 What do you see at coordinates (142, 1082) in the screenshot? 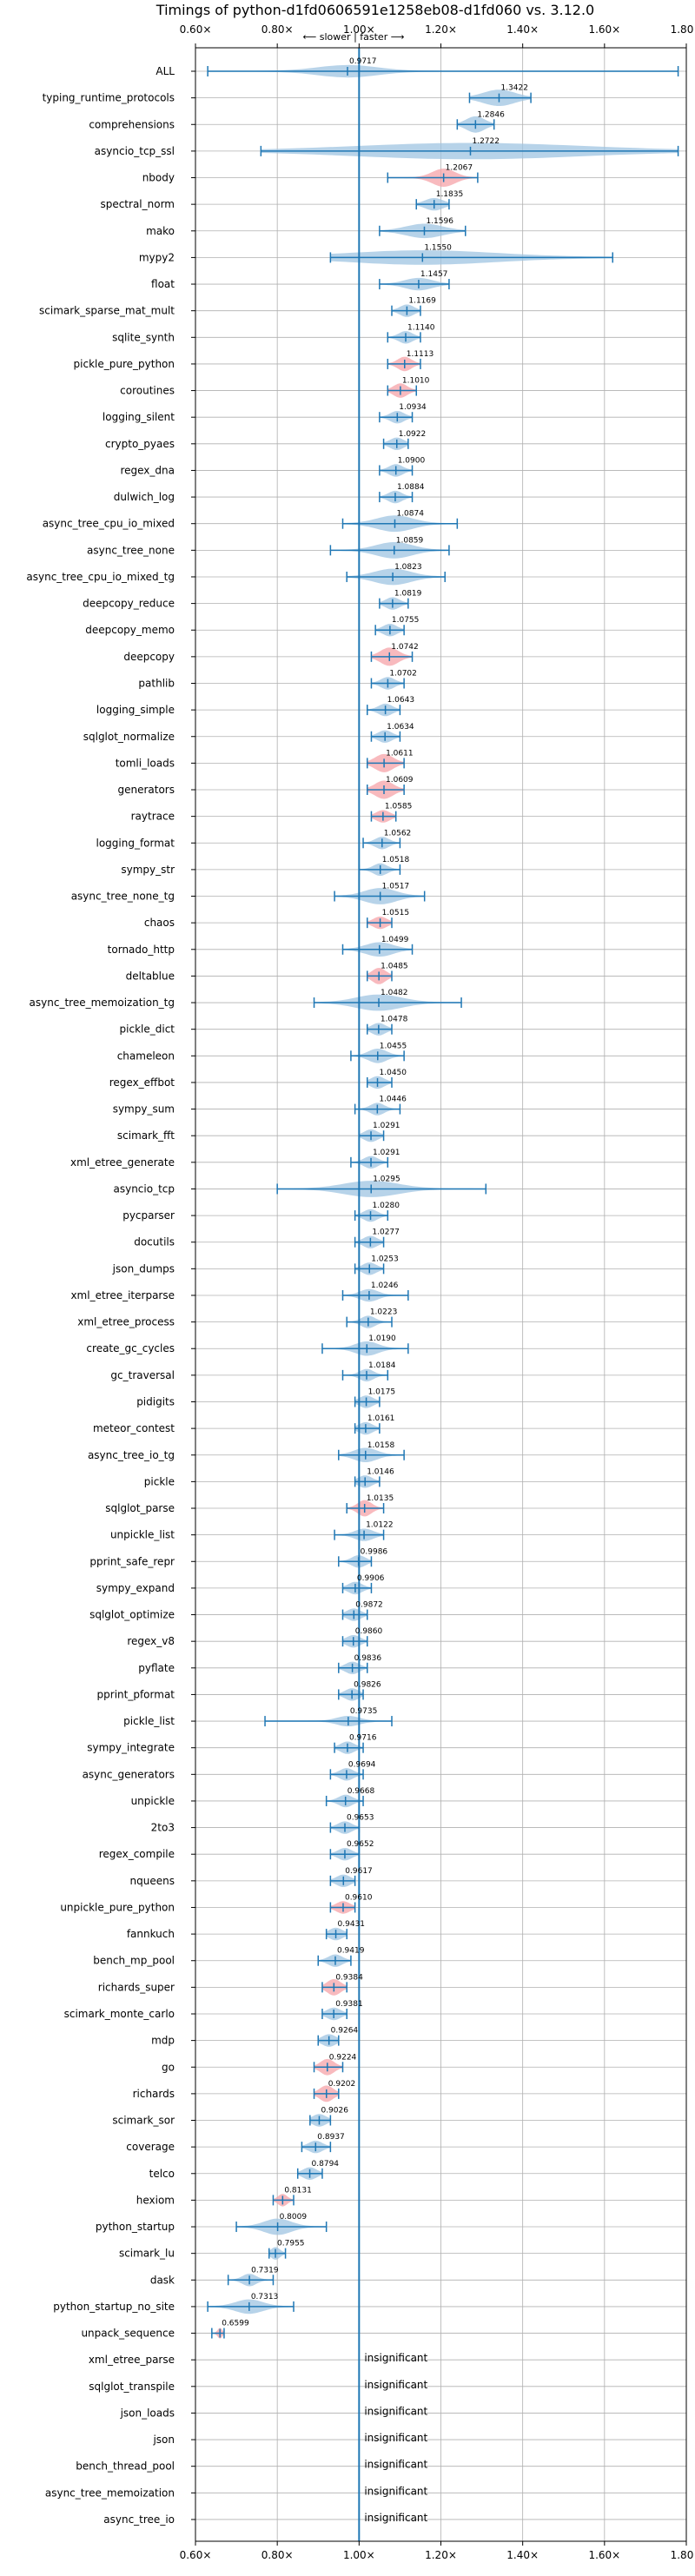
I see `benchmark-label: regex_effbot` at bounding box center [142, 1082].